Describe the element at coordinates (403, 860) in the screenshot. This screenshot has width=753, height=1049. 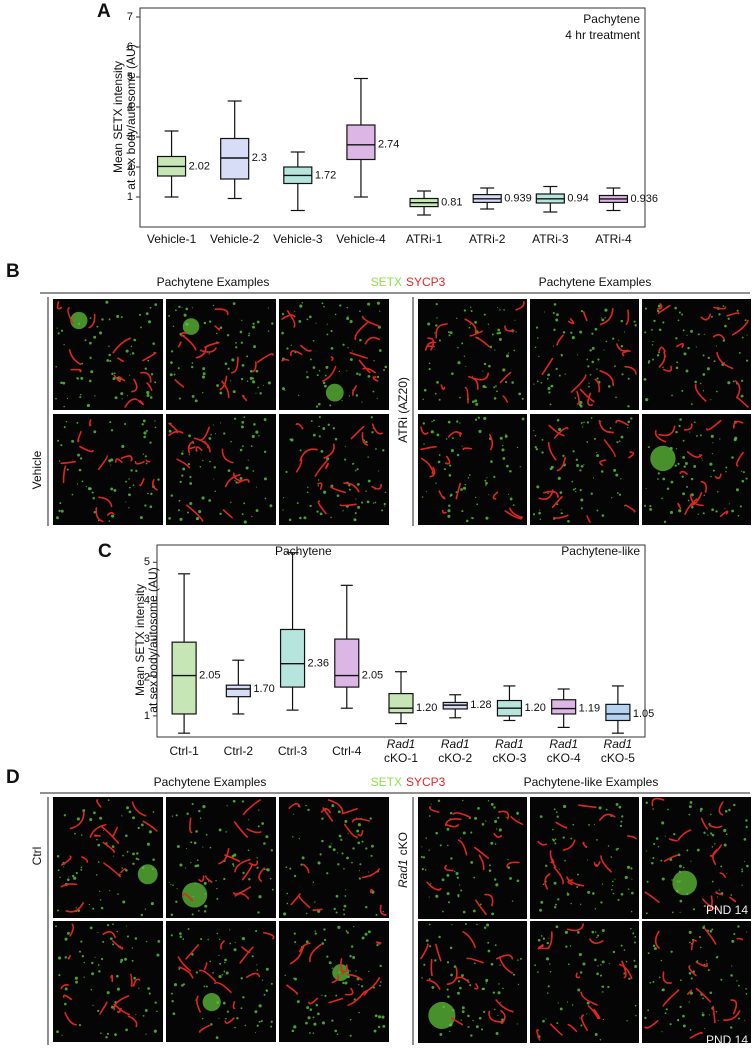
I see `row-label: Rad1cKO` at that location.